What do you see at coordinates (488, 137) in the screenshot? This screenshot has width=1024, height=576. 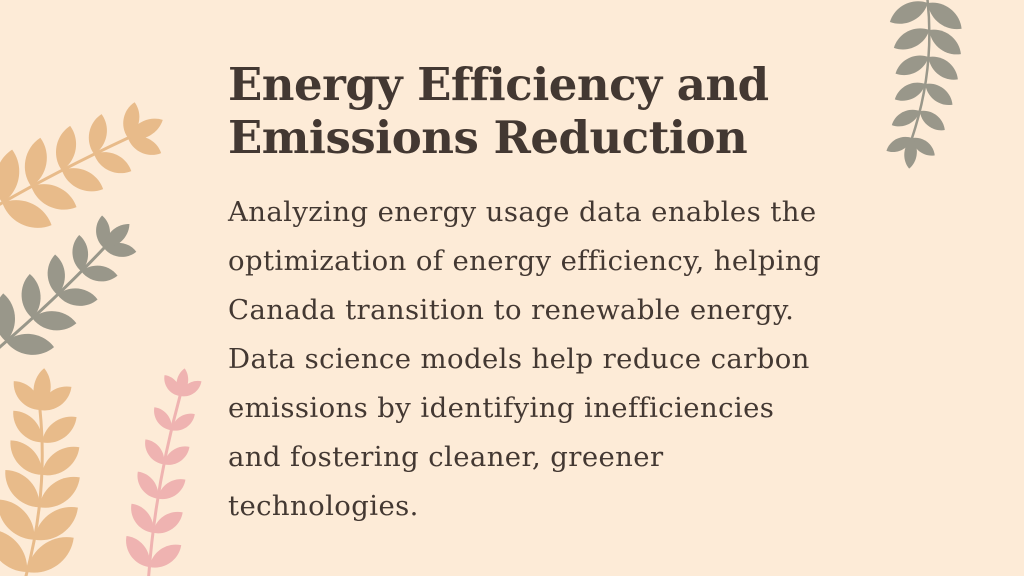 I see `title-line-2: Emissions Reduction` at bounding box center [488, 137].